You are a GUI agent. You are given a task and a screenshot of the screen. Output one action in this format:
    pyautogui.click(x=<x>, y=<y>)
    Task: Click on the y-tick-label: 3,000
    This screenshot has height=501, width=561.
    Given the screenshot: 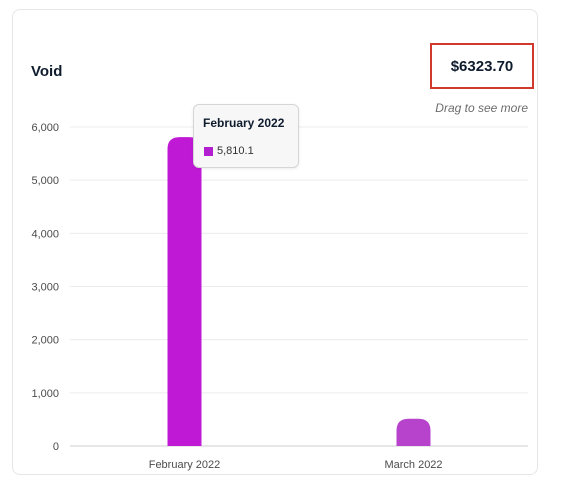 What is the action you would take?
    pyautogui.click(x=45, y=288)
    